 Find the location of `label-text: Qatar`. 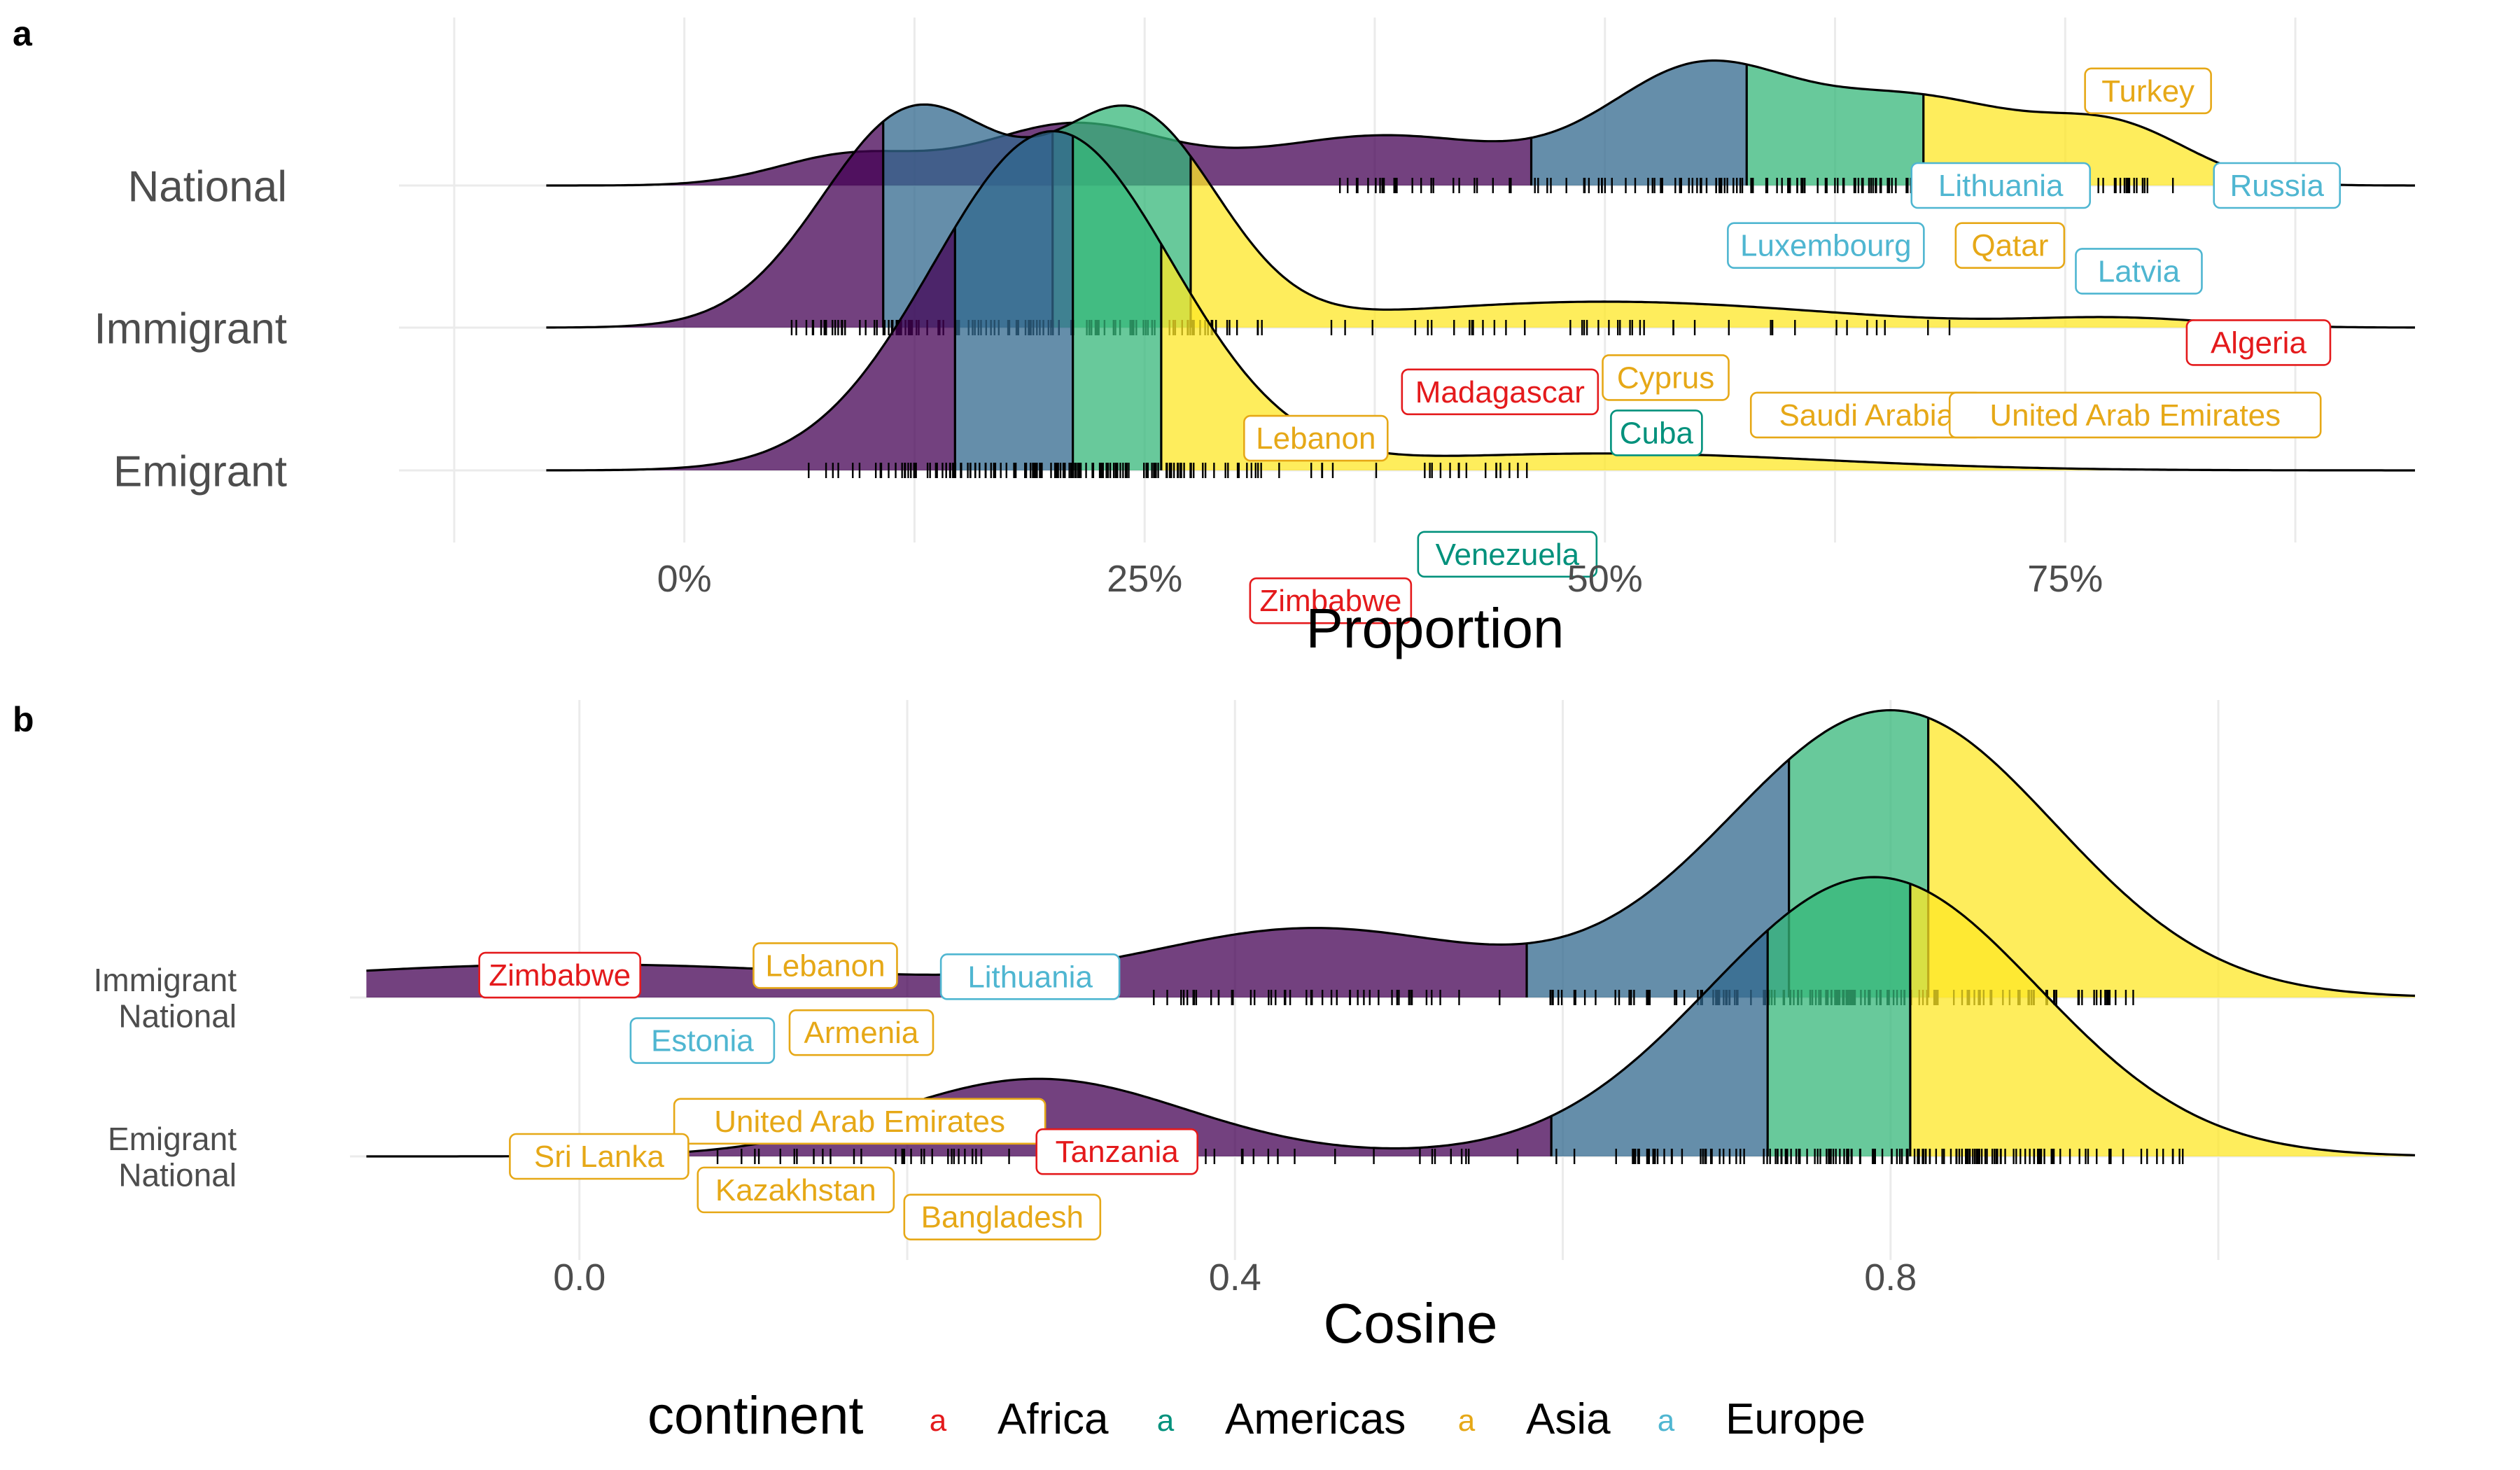

label-text: Qatar is located at coordinates (2009, 246).